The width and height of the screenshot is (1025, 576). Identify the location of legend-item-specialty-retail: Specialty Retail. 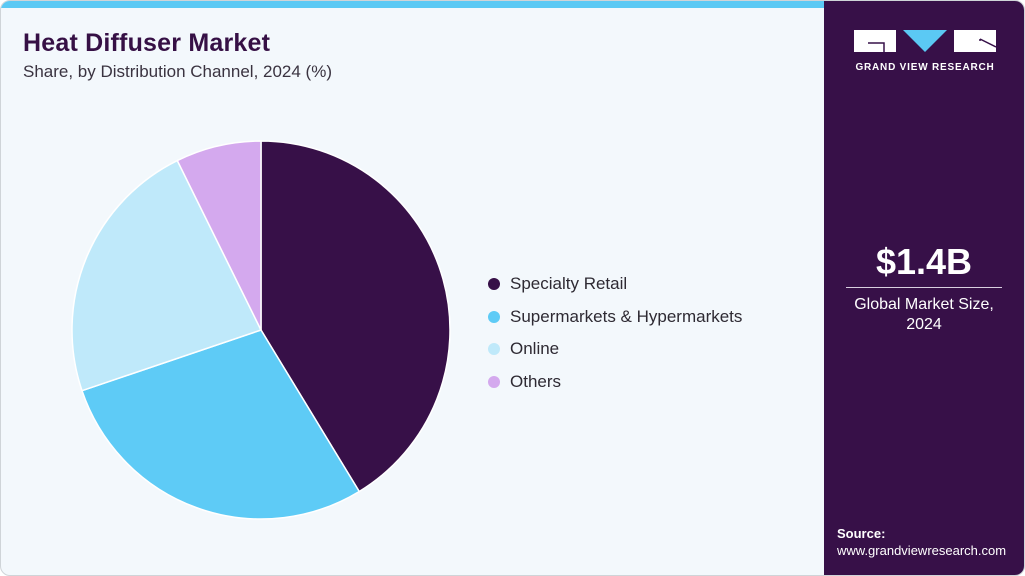
(615, 284).